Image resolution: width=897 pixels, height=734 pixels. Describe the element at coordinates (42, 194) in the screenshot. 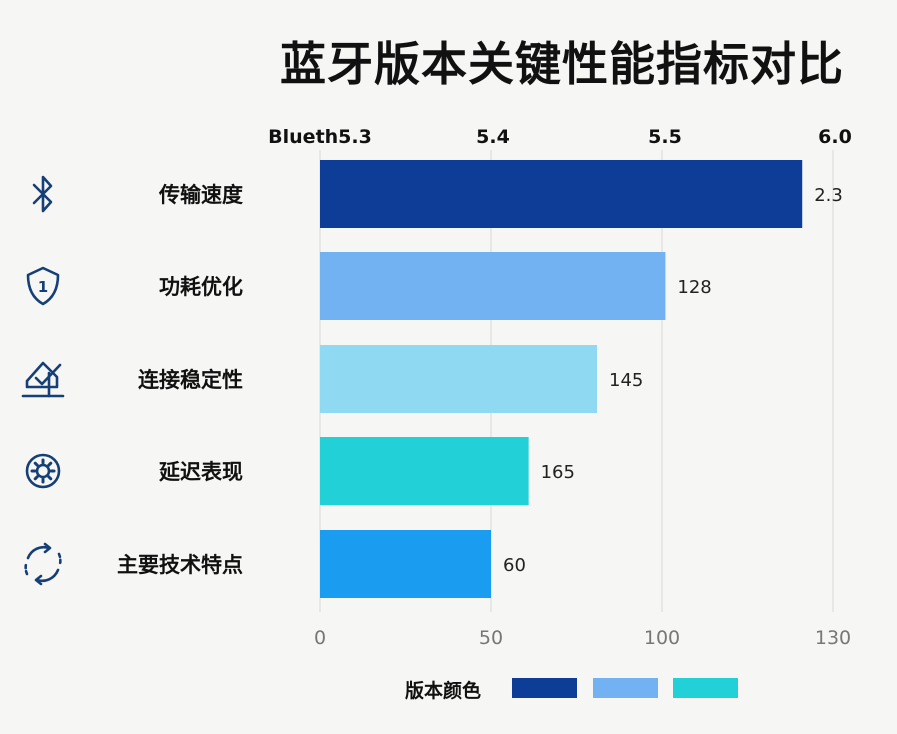

I see `bluetooth-icon` at that location.